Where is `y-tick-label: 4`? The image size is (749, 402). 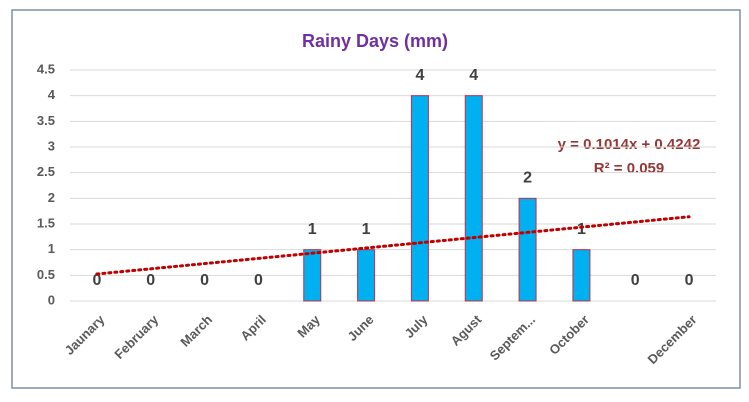
y-tick-label: 4 is located at coordinates (52, 94).